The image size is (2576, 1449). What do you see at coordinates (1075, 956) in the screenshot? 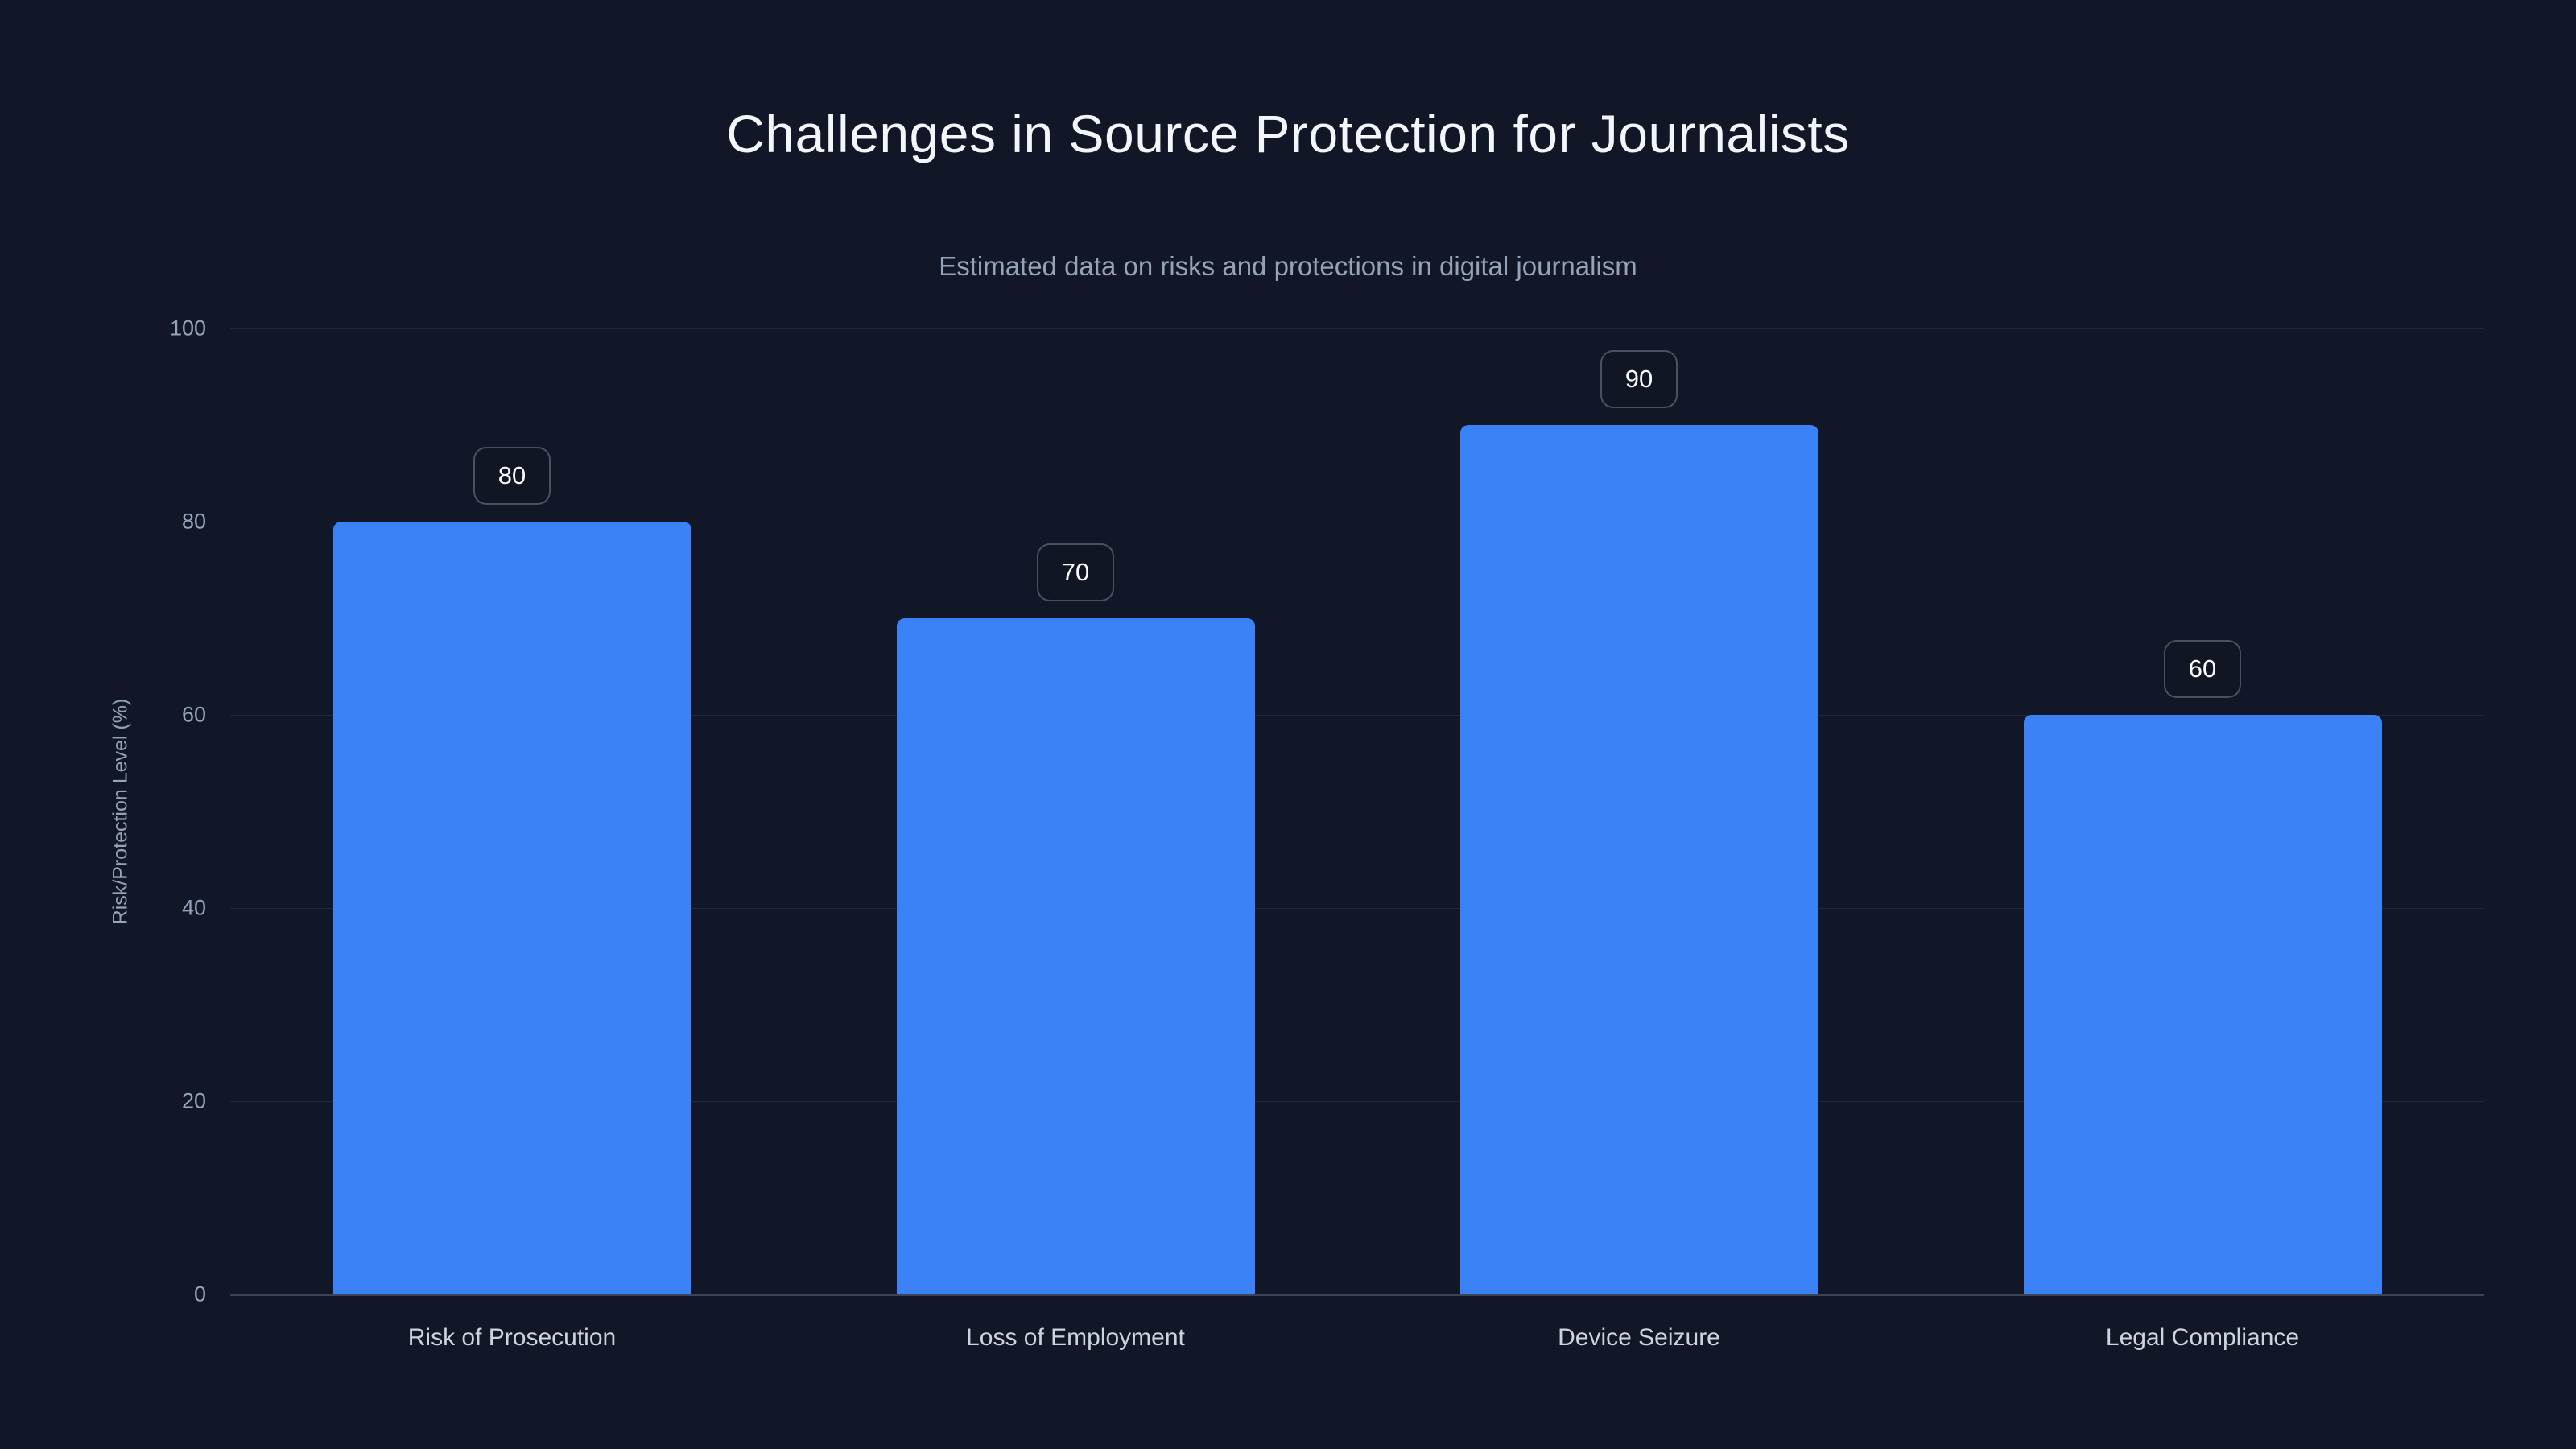
I see `bar-loss-of-employment` at bounding box center [1075, 956].